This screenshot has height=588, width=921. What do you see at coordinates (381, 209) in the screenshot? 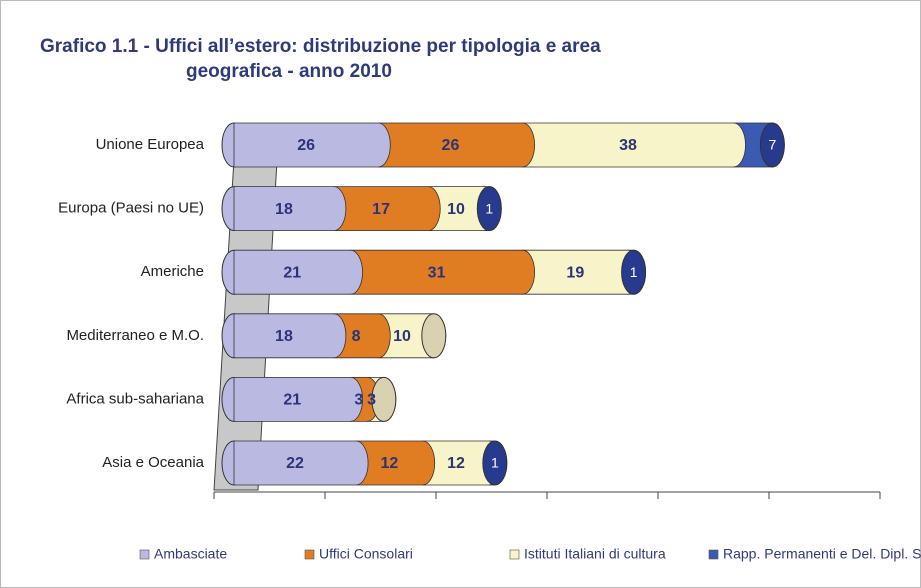
I see `value-label: 17` at bounding box center [381, 209].